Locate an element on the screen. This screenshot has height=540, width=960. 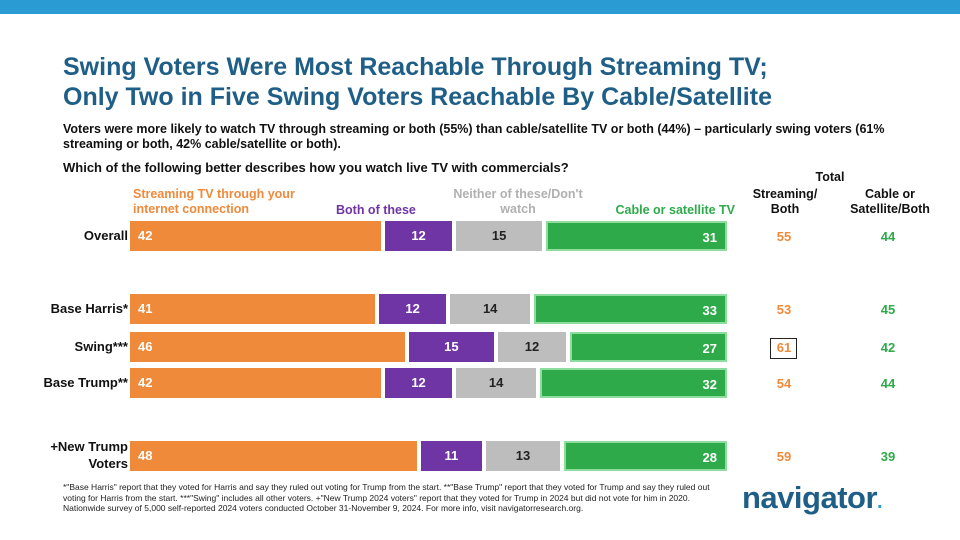
bar-label-both-new-trump-voters: 11 is located at coordinates (451, 455).